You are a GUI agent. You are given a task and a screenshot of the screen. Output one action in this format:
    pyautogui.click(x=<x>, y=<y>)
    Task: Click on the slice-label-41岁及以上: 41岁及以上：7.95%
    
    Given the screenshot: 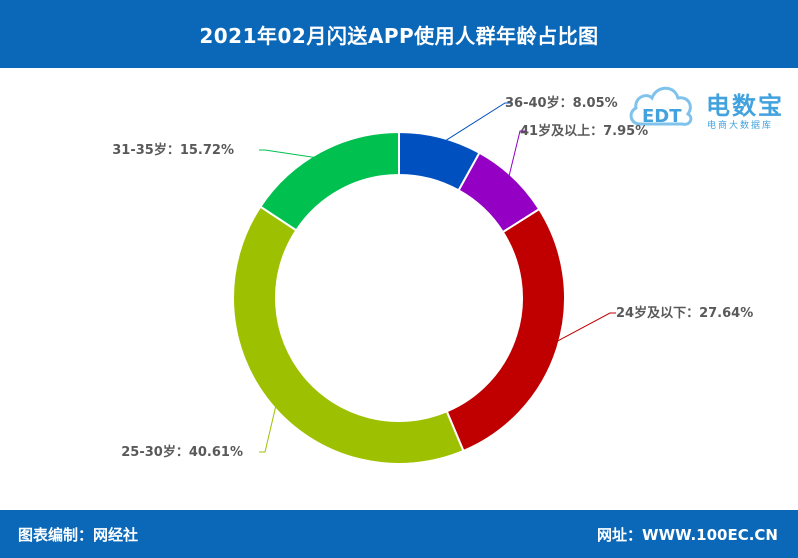 What is the action you would take?
    pyautogui.click(x=584, y=131)
    